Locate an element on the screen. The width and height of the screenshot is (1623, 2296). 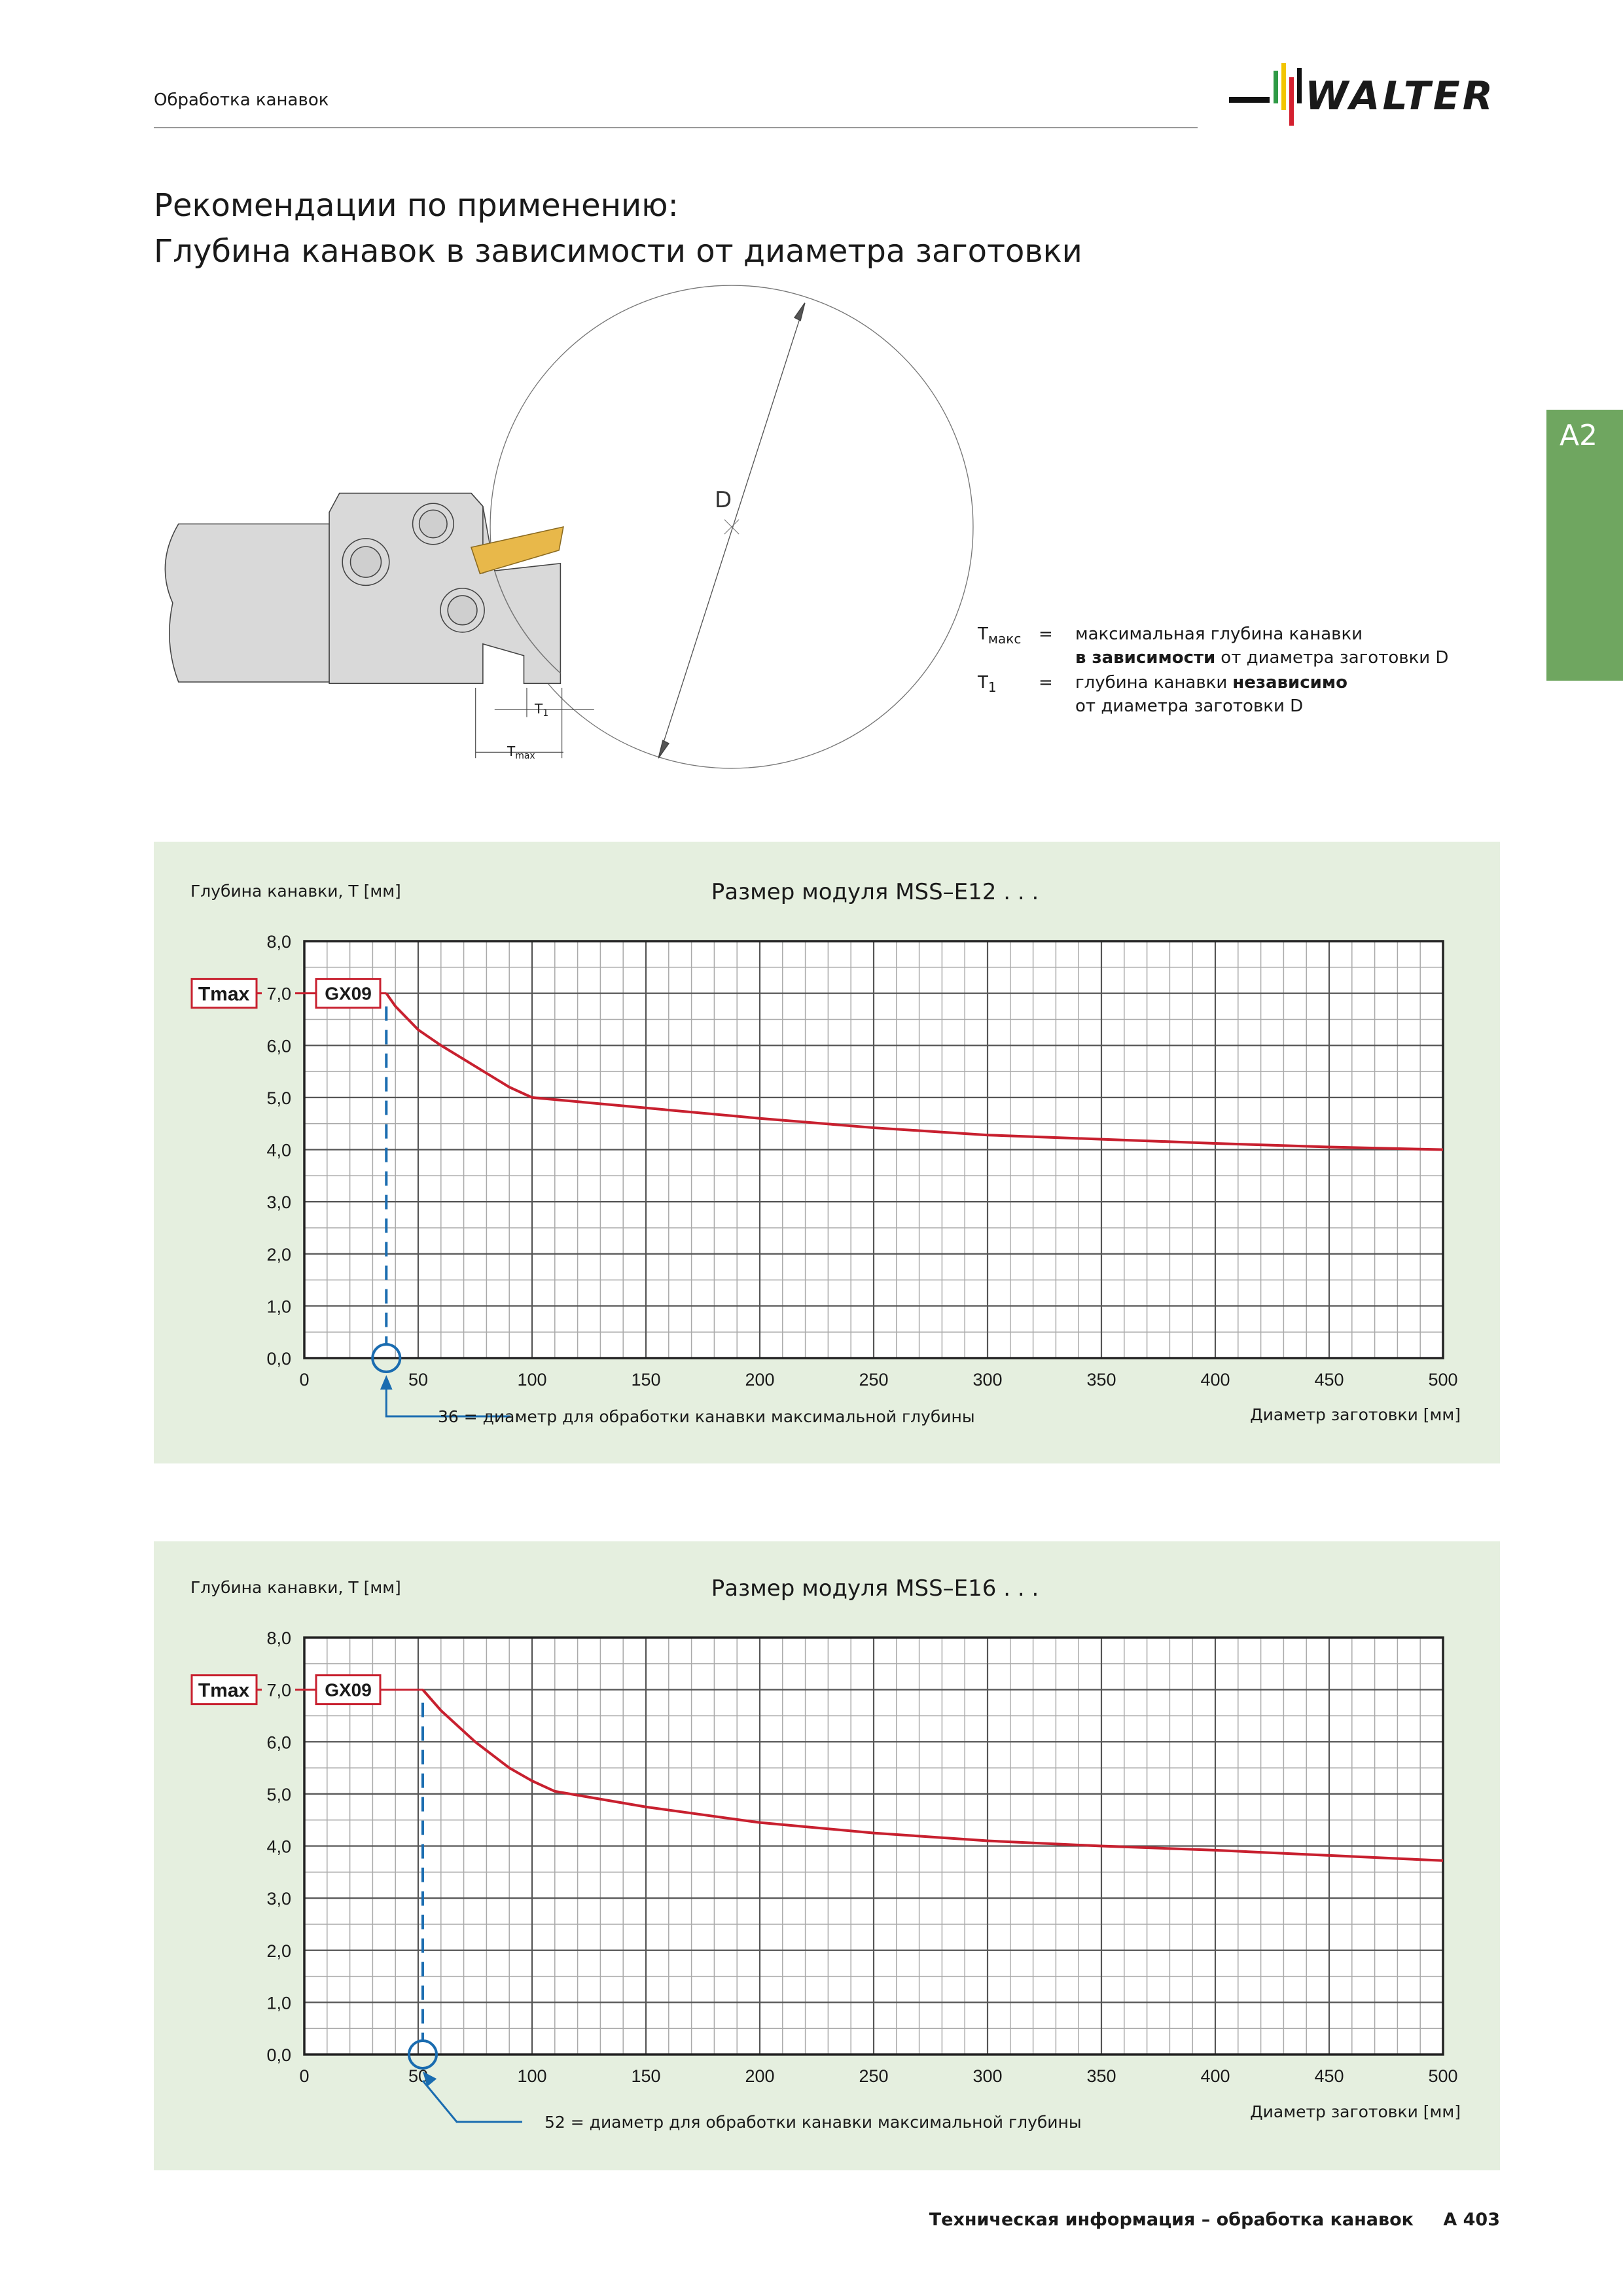
t1-label: T1 is located at coordinates (541, 710).